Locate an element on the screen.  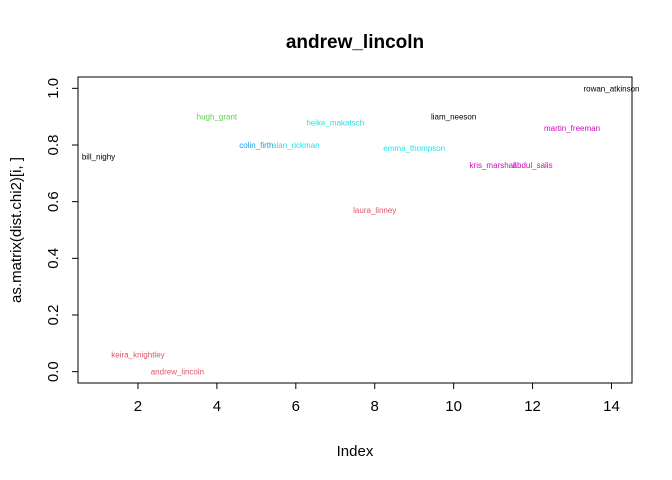
point-andrew-lincoln: andrew_lincoln is located at coordinates (177, 372).